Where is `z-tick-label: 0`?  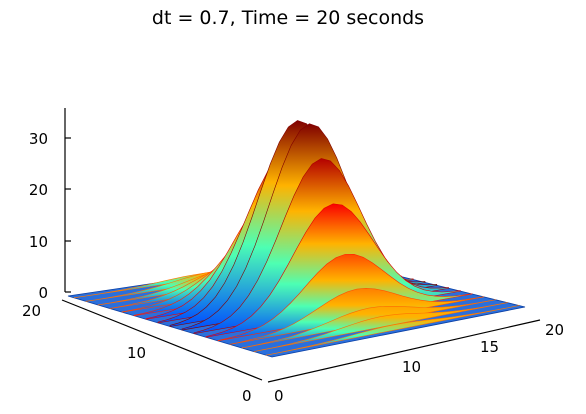
z-tick-label: 0 is located at coordinates (43, 293).